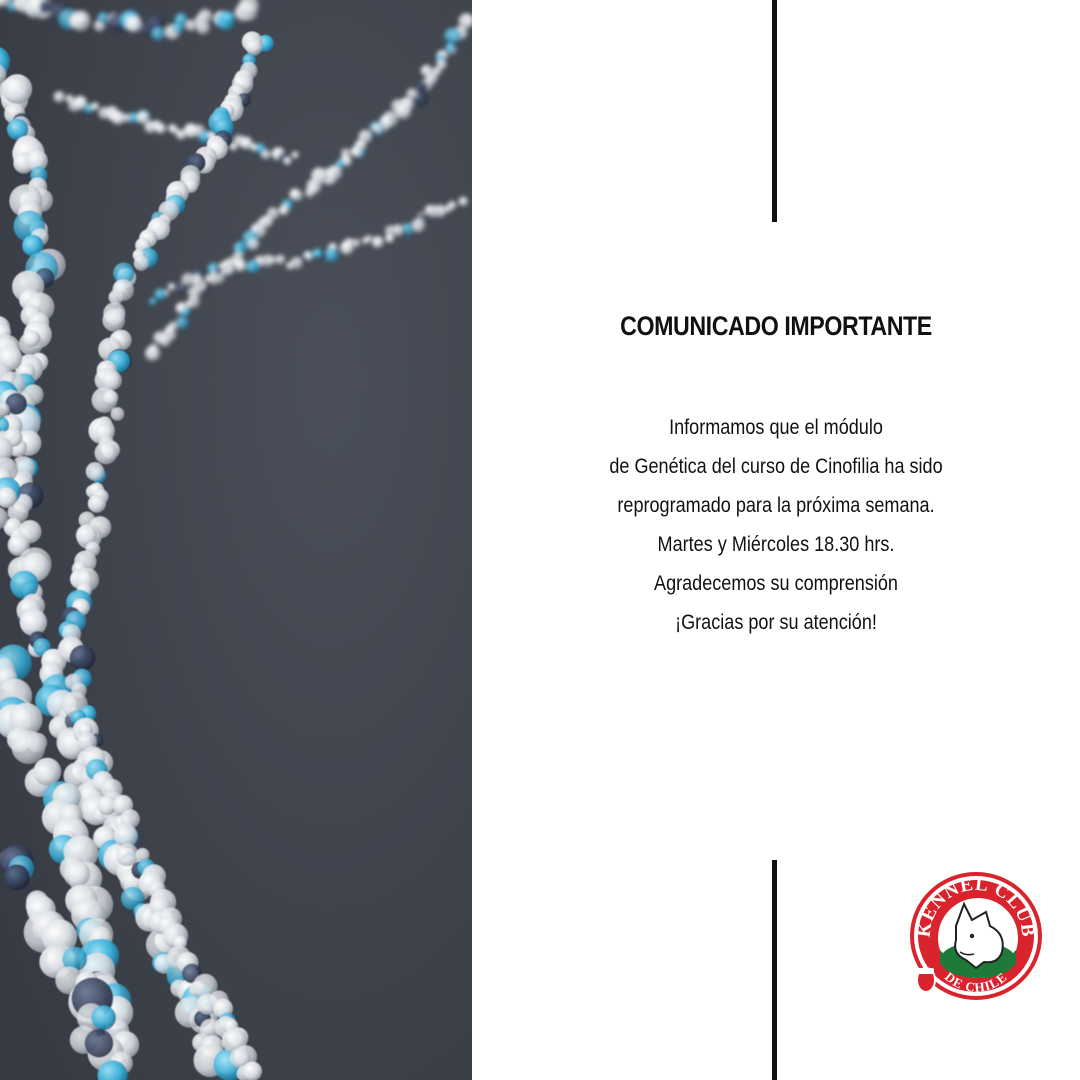 This screenshot has width=1080, height=1080. I want to click on notice-line: ¡Gracias por su atención!, so click(776, 622).